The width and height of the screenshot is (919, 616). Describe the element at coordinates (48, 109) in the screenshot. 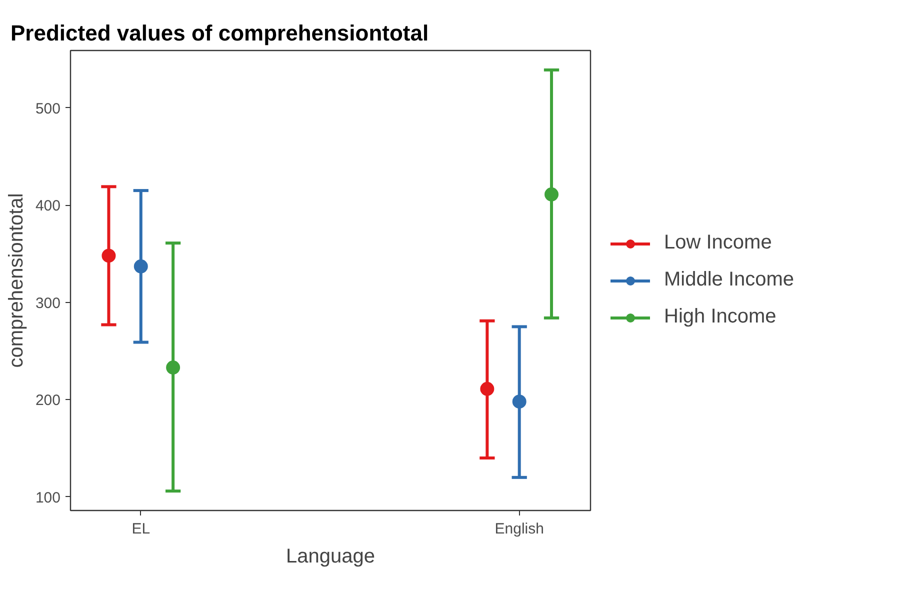

I see `y-tick-label: 500` at that location.